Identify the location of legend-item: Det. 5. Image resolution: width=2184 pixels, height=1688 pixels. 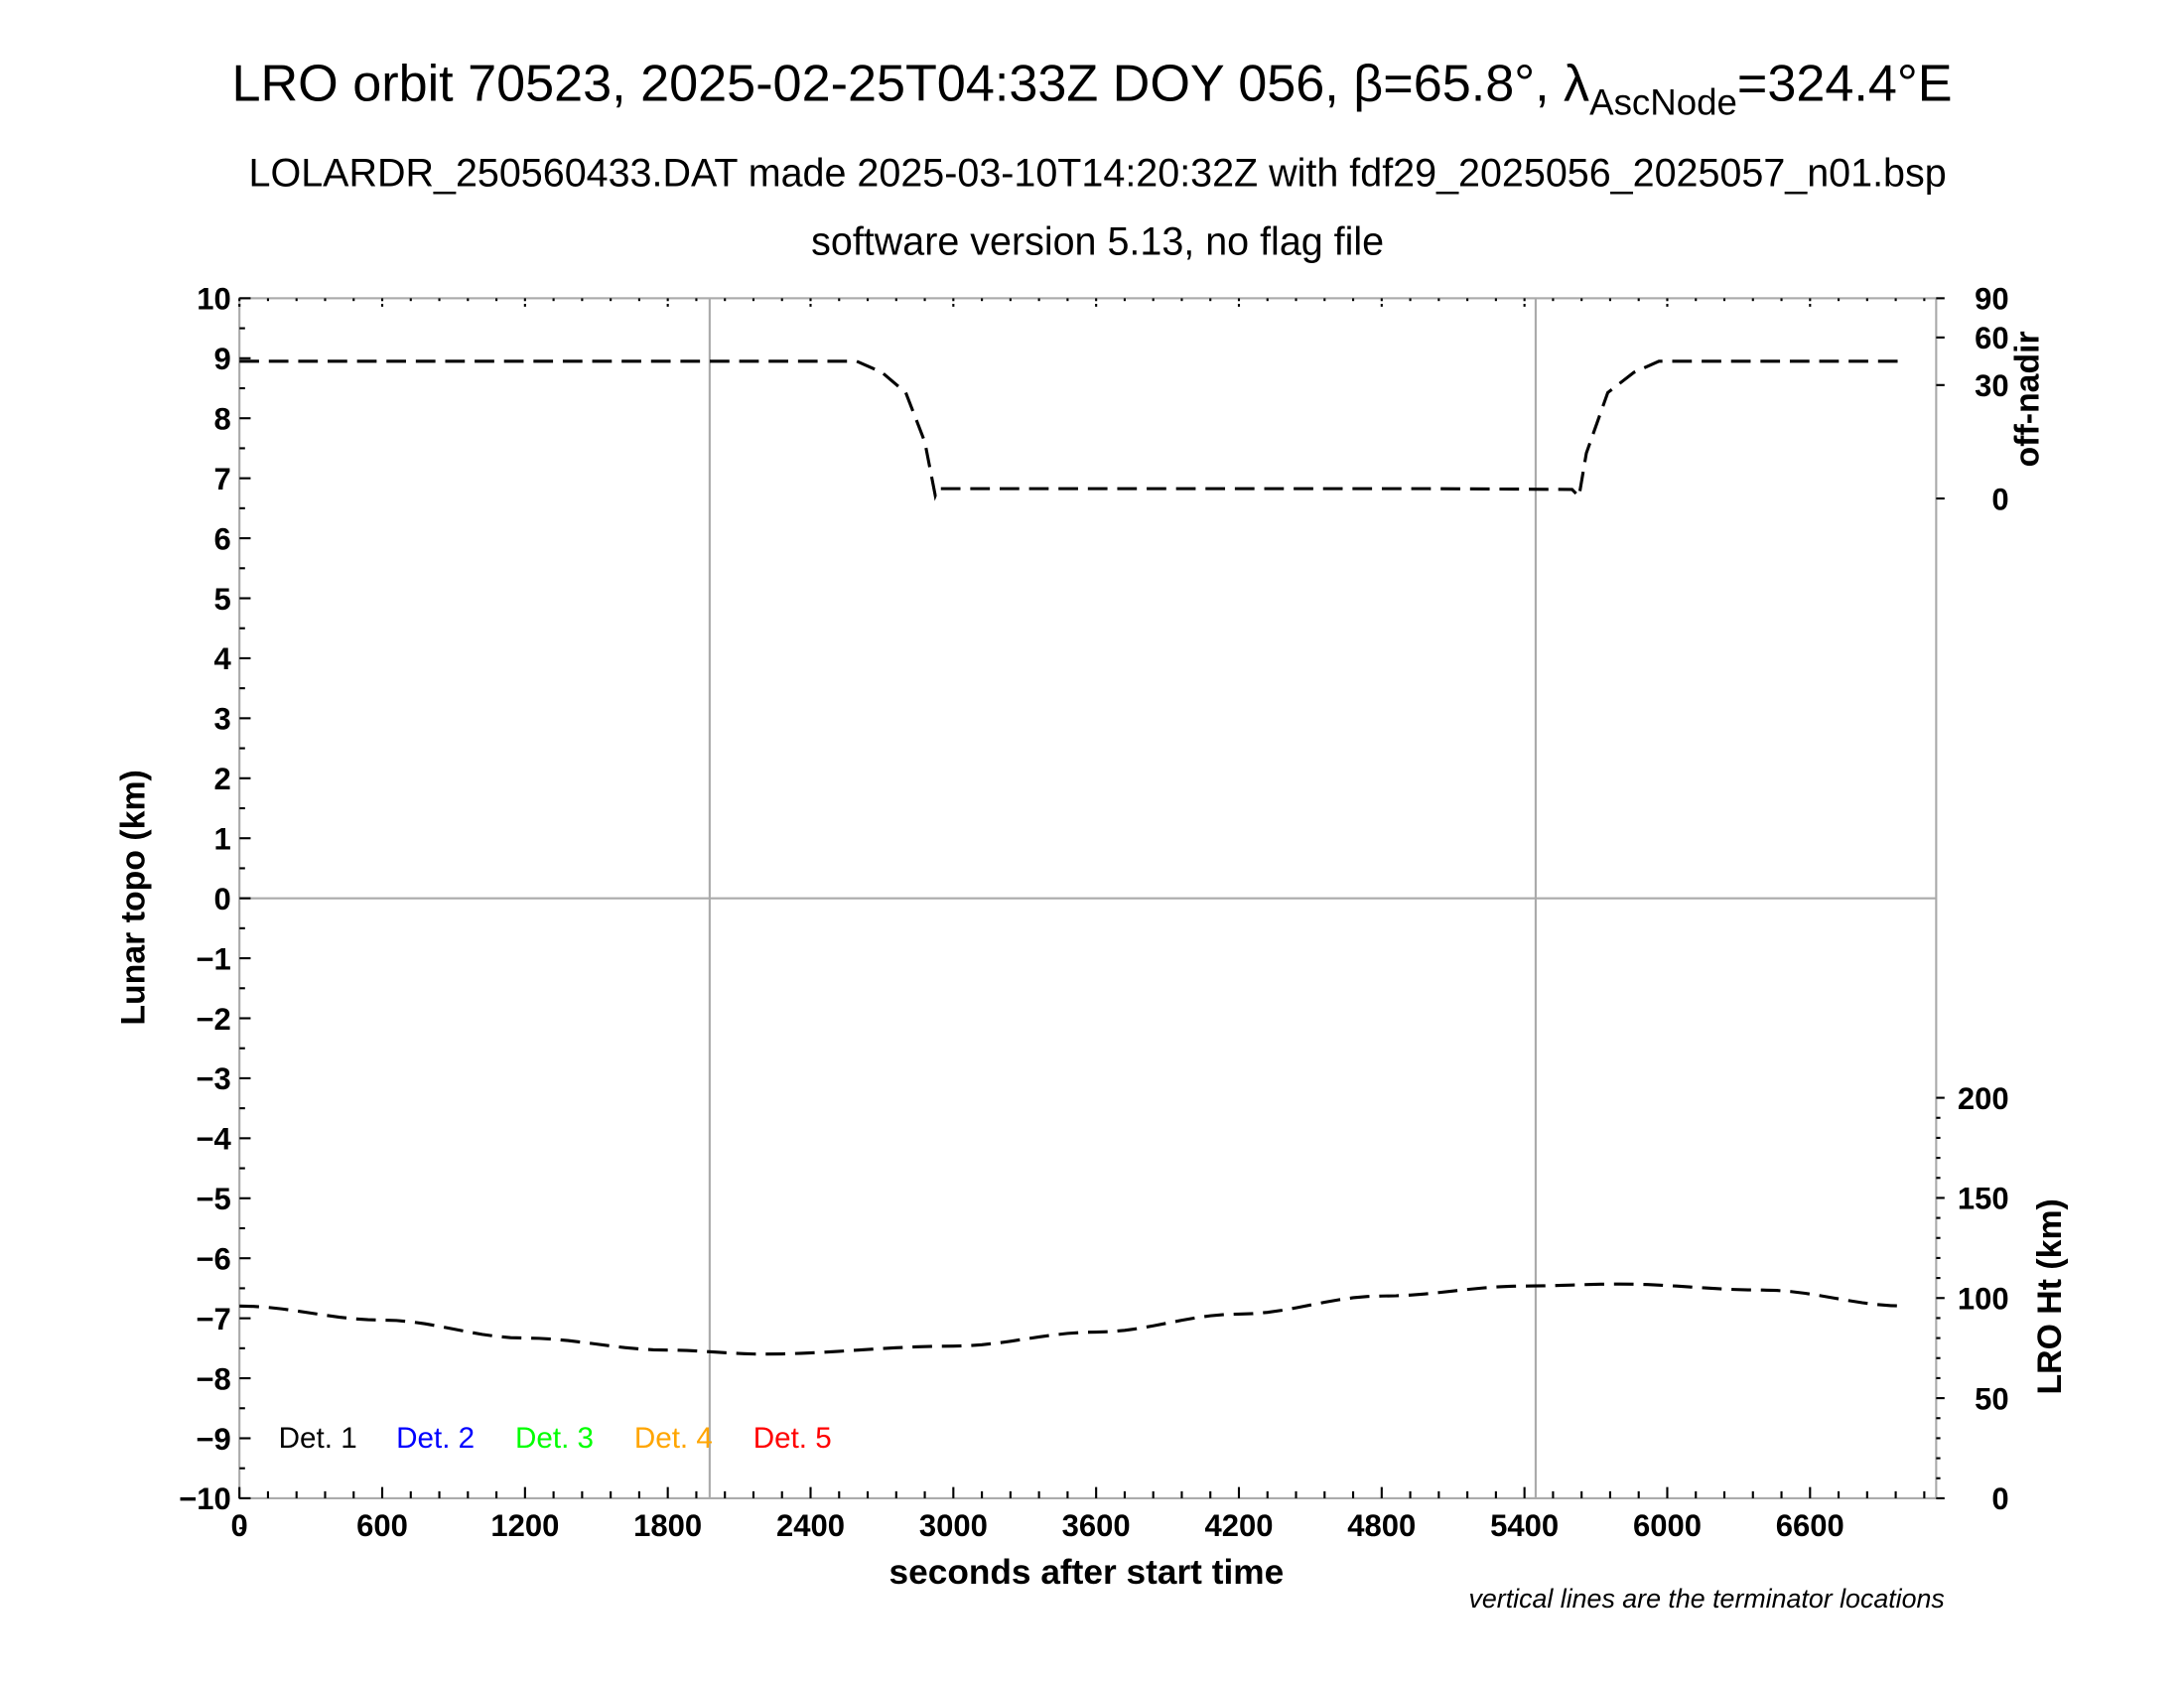
(792, 1438).